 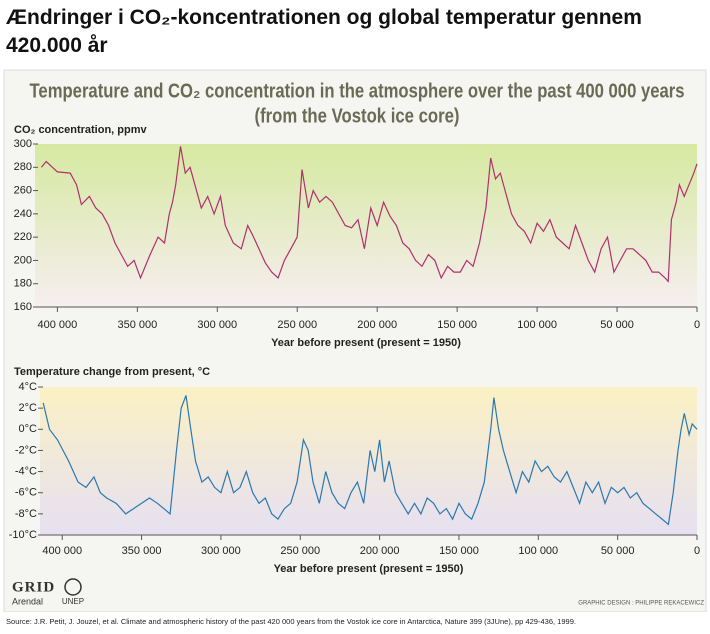 What do you see at coordinates (23, 190) in the screenshot?
I see `y-tick-label: 260` at bounding box center [23, 190].